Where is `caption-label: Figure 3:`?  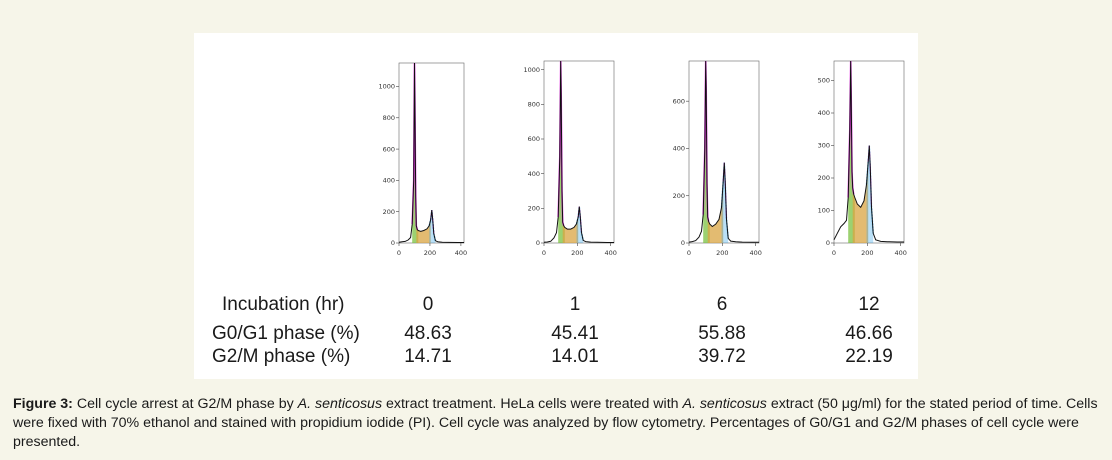
caption-label: Figure 3: is located at coordinates (43, 404).